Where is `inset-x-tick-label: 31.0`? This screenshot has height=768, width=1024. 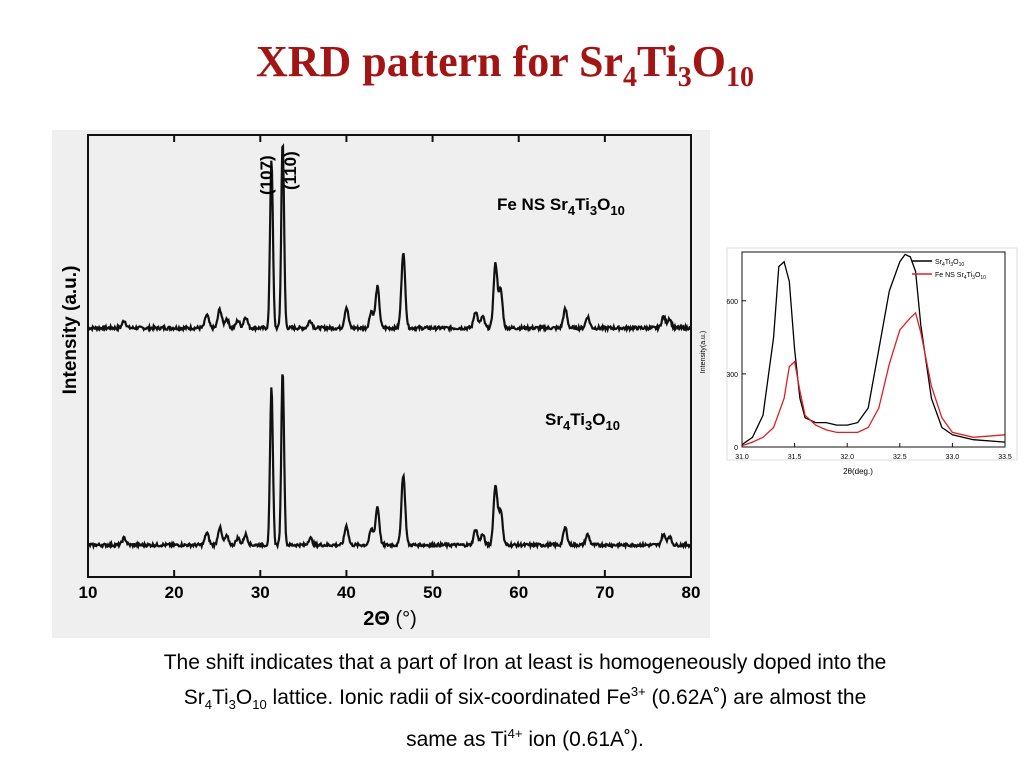 inset-x-tick-label: 31.0 is located at coordinates (742, 457).